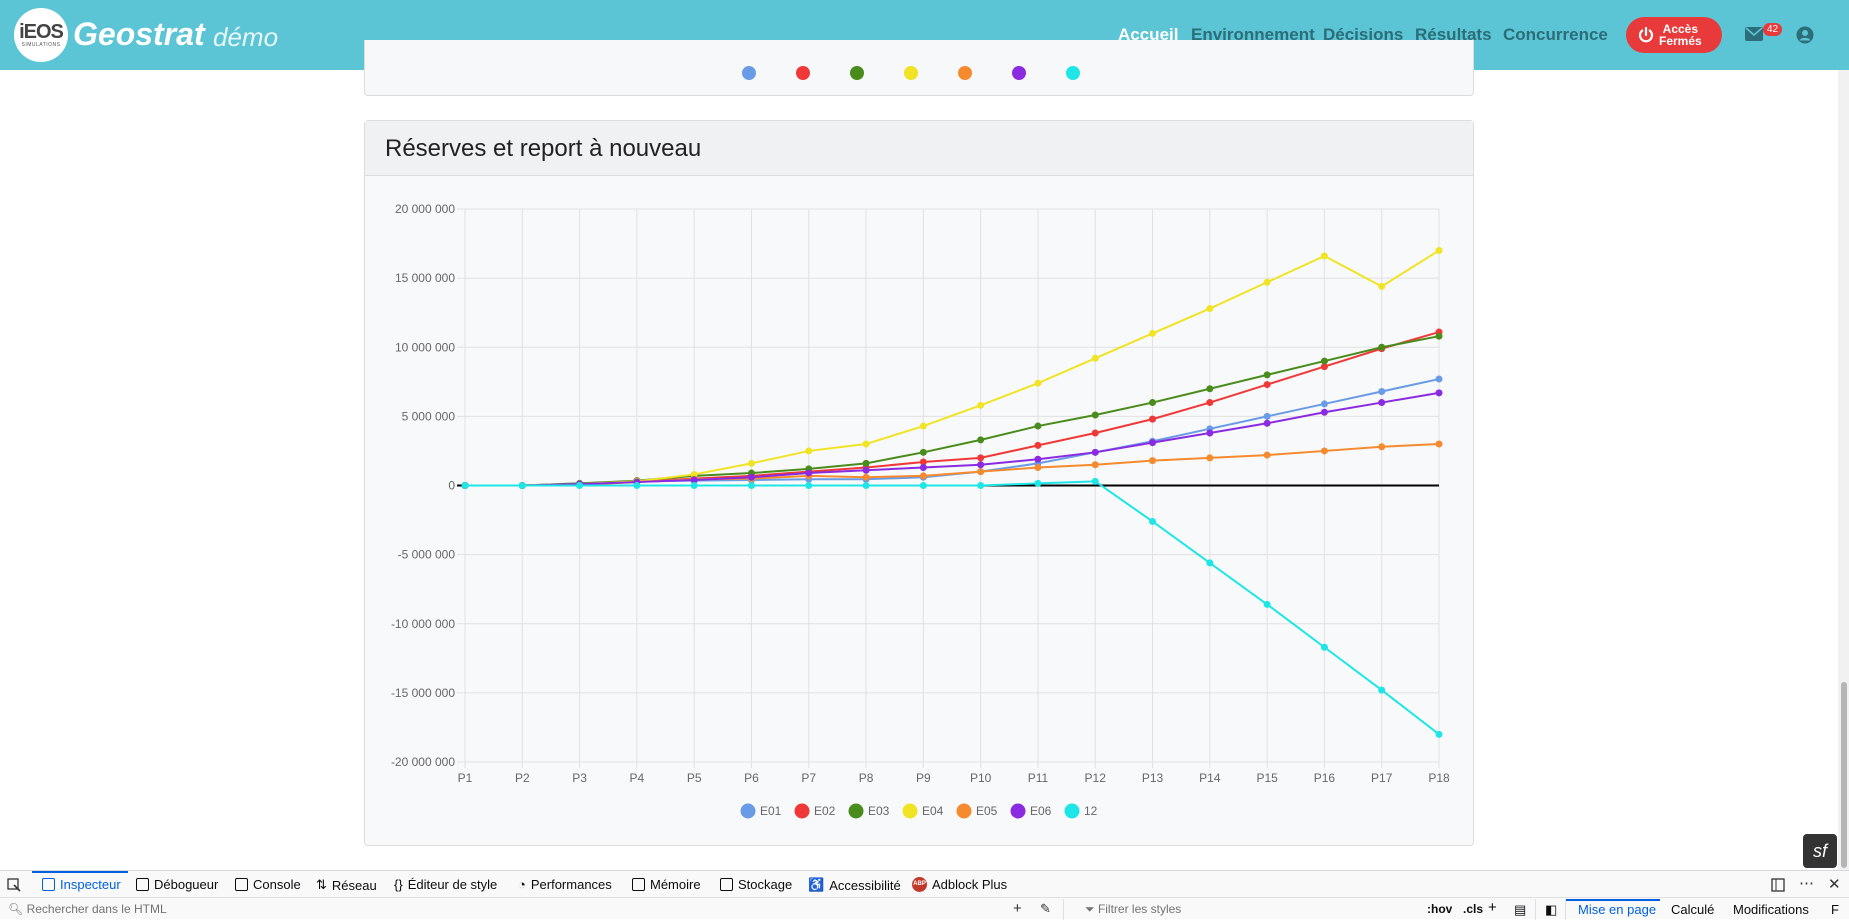 This screenshot has height=920, width=1849. What do you see at coordinates (246, 37) in the screenshot?
I see `brand-subtitle: démo` at bounding box center [246, 37].